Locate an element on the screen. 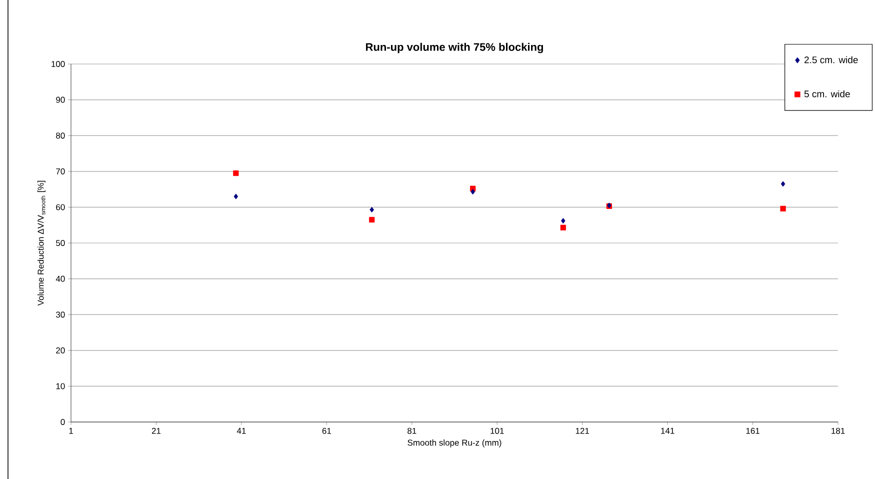 The height and width of the screenshot is (479, 875). y-tick-label: 90 is located at coordinates (60, 99).